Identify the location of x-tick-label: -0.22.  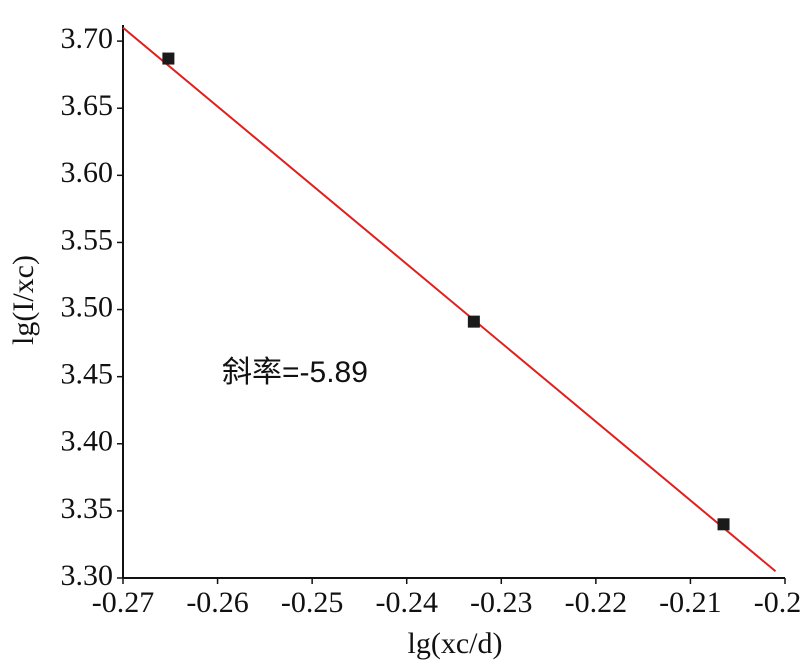
(596, 602).